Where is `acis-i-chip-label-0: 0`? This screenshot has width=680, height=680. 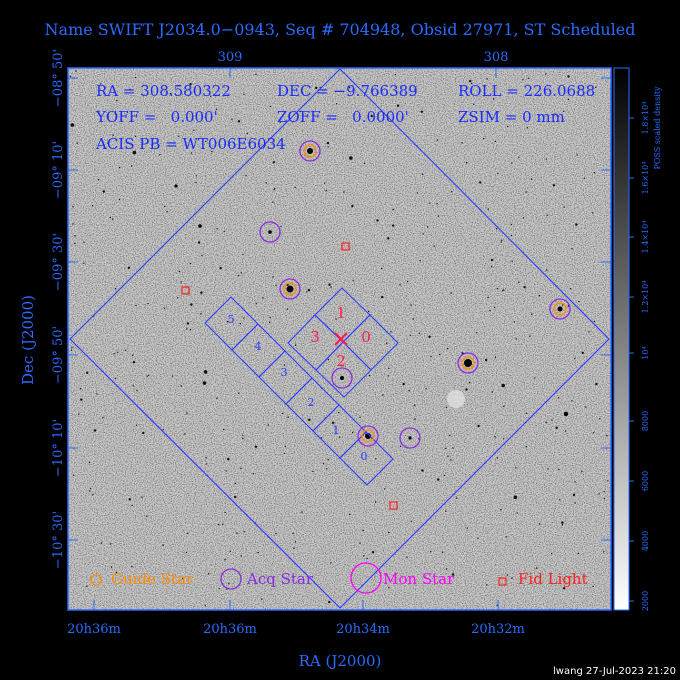
acis-i-chip-label-0: 0 is located at coordinates (366, 337).